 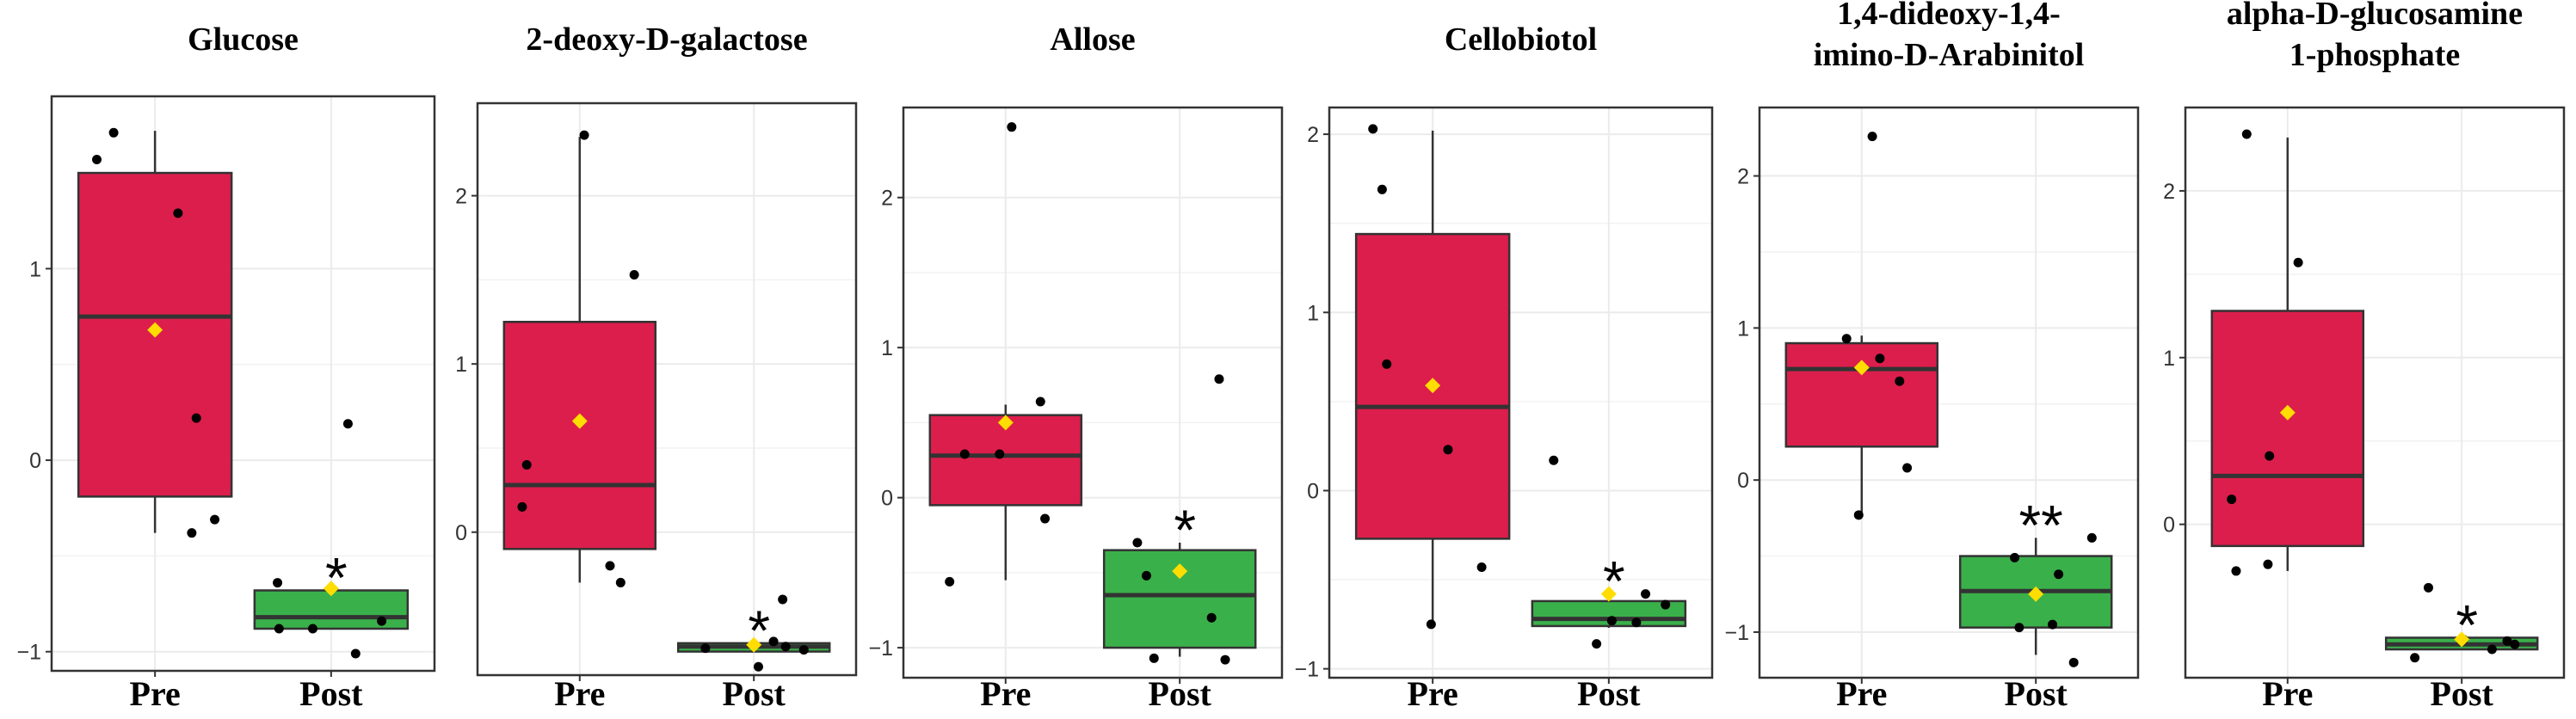 What do you see at coordinates (2375, 16) in the screenshot?
I see `panel-title: alpha-D-glucosamine` at bounding box center [2375, 16].